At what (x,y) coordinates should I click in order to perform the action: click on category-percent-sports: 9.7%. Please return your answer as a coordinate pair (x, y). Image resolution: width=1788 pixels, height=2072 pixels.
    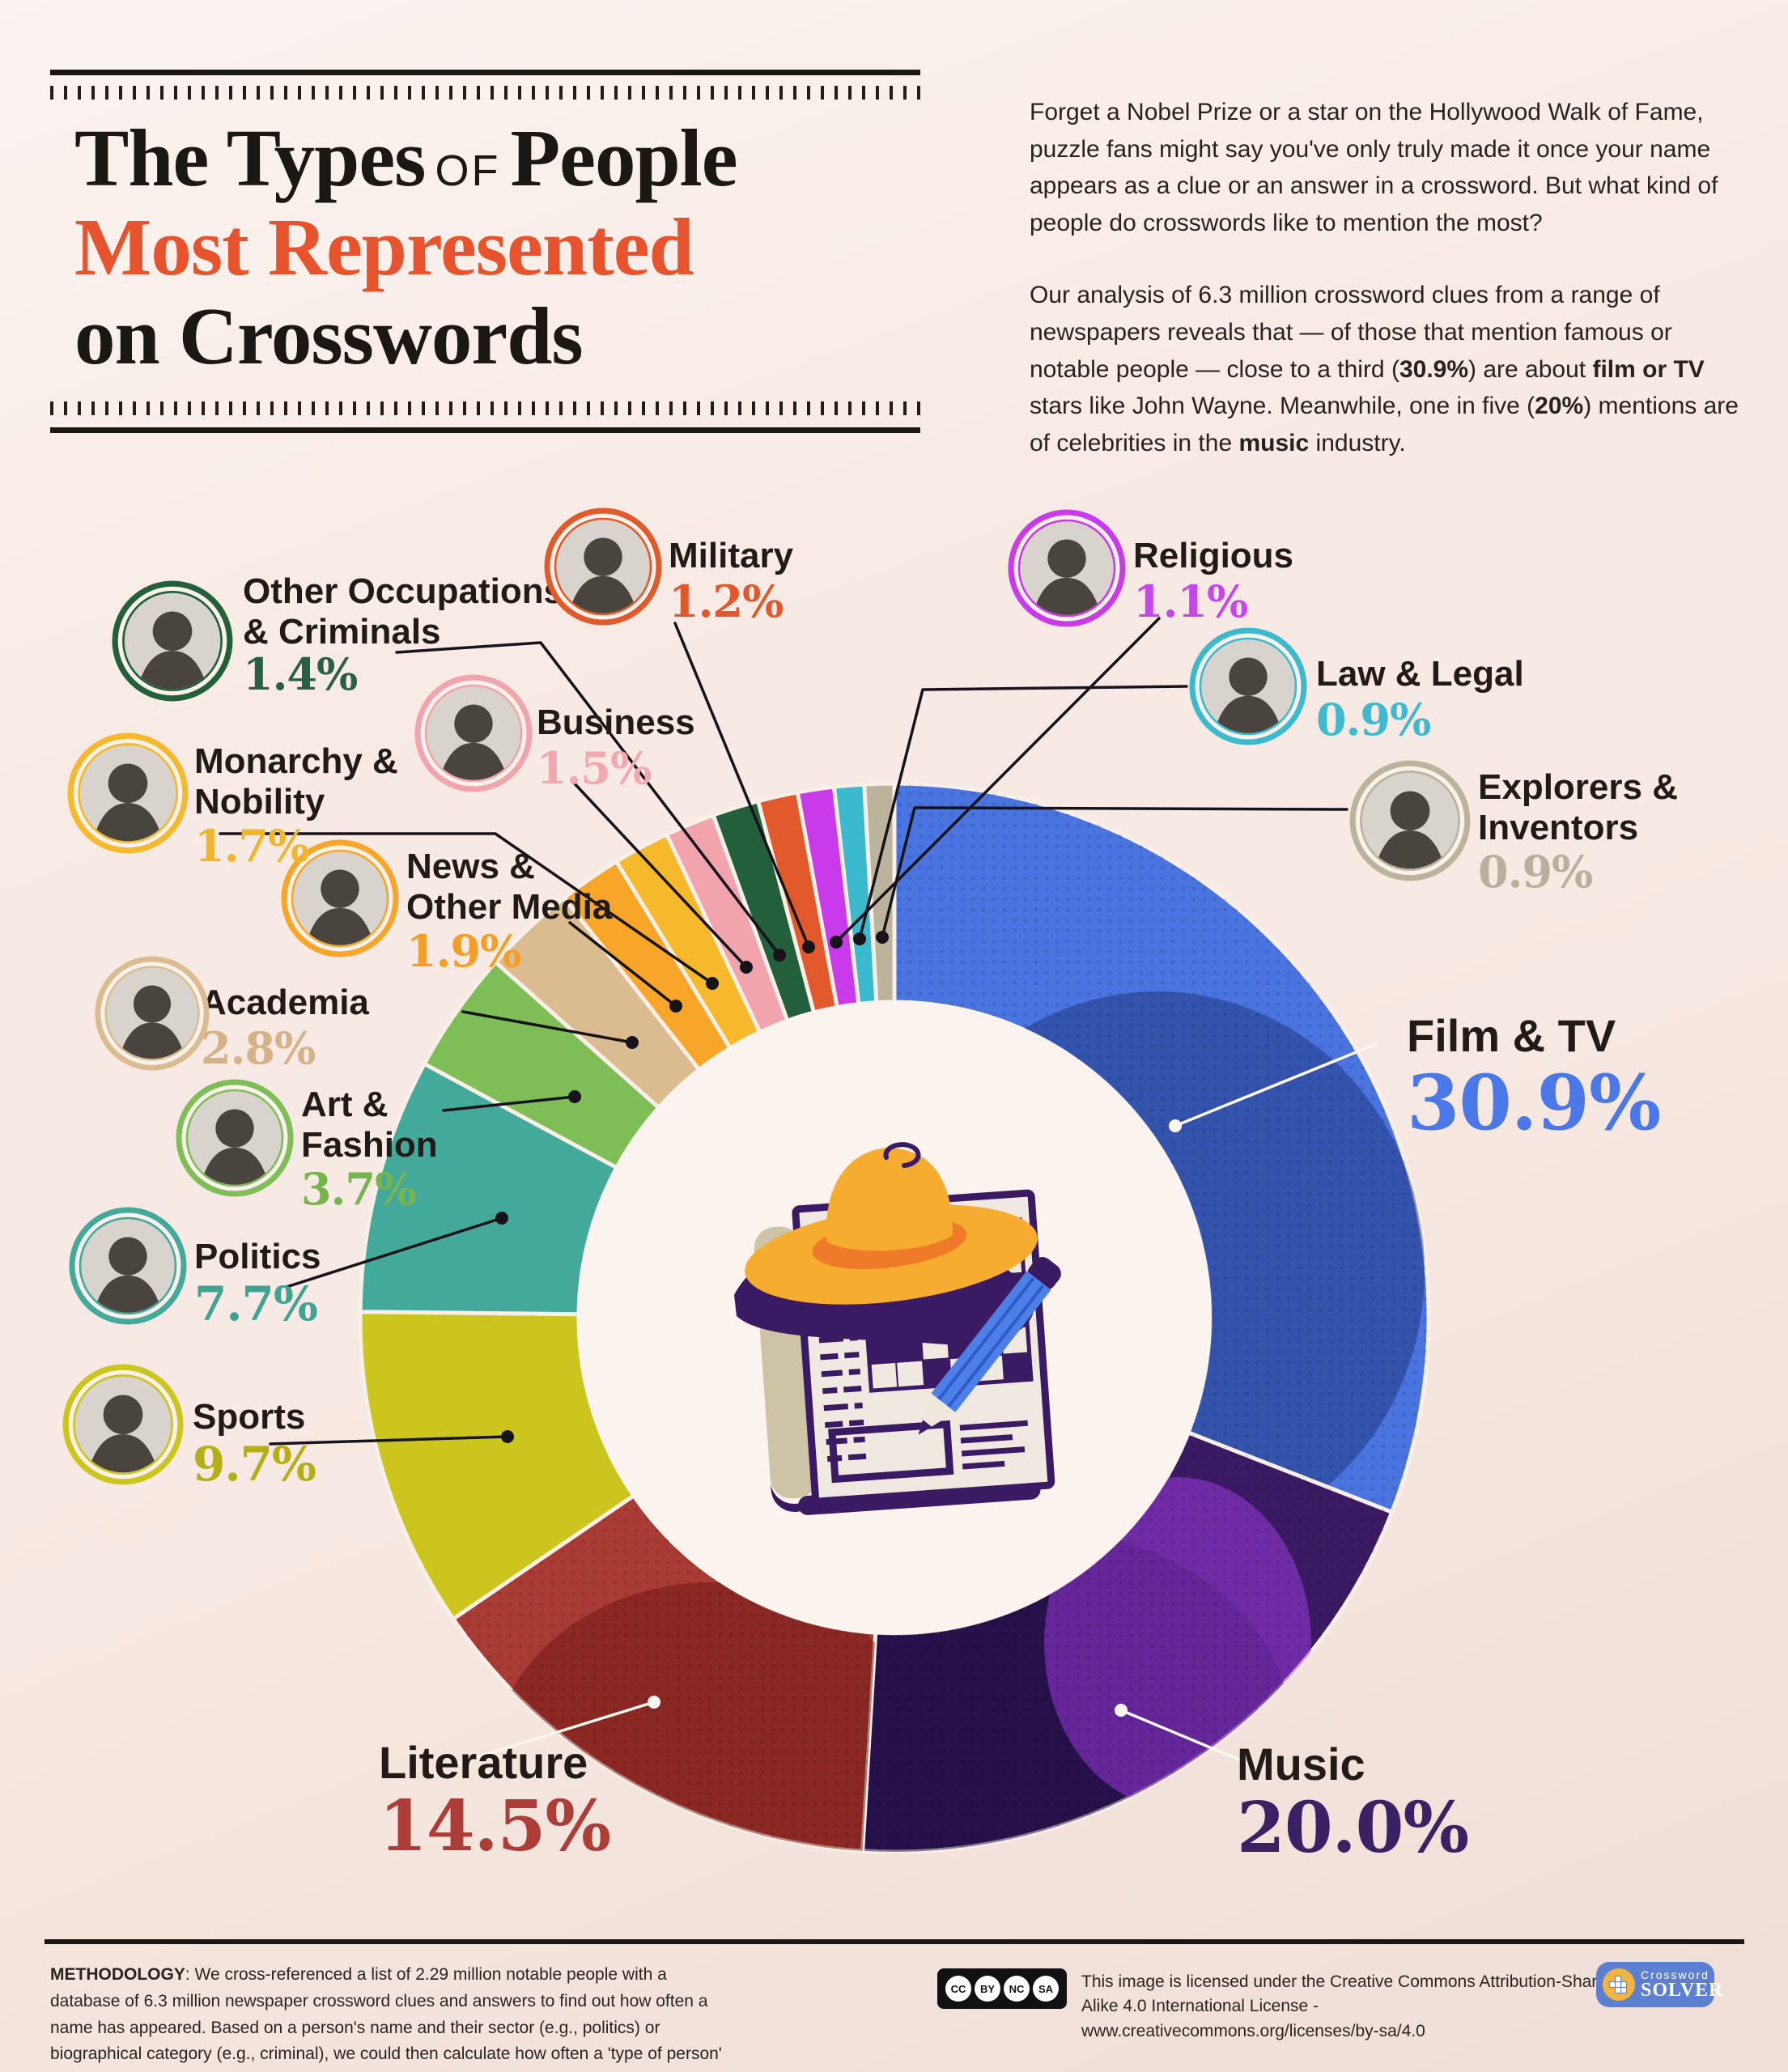
    Looking at the image, I should click on (254, 1464).